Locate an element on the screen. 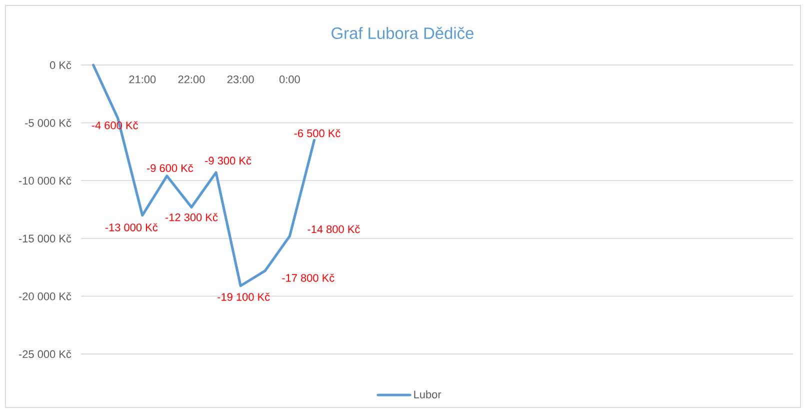 The height and width of the screenshot is (413, 810). data-label: -9 600 Kč is located at coordinates (170, 168).